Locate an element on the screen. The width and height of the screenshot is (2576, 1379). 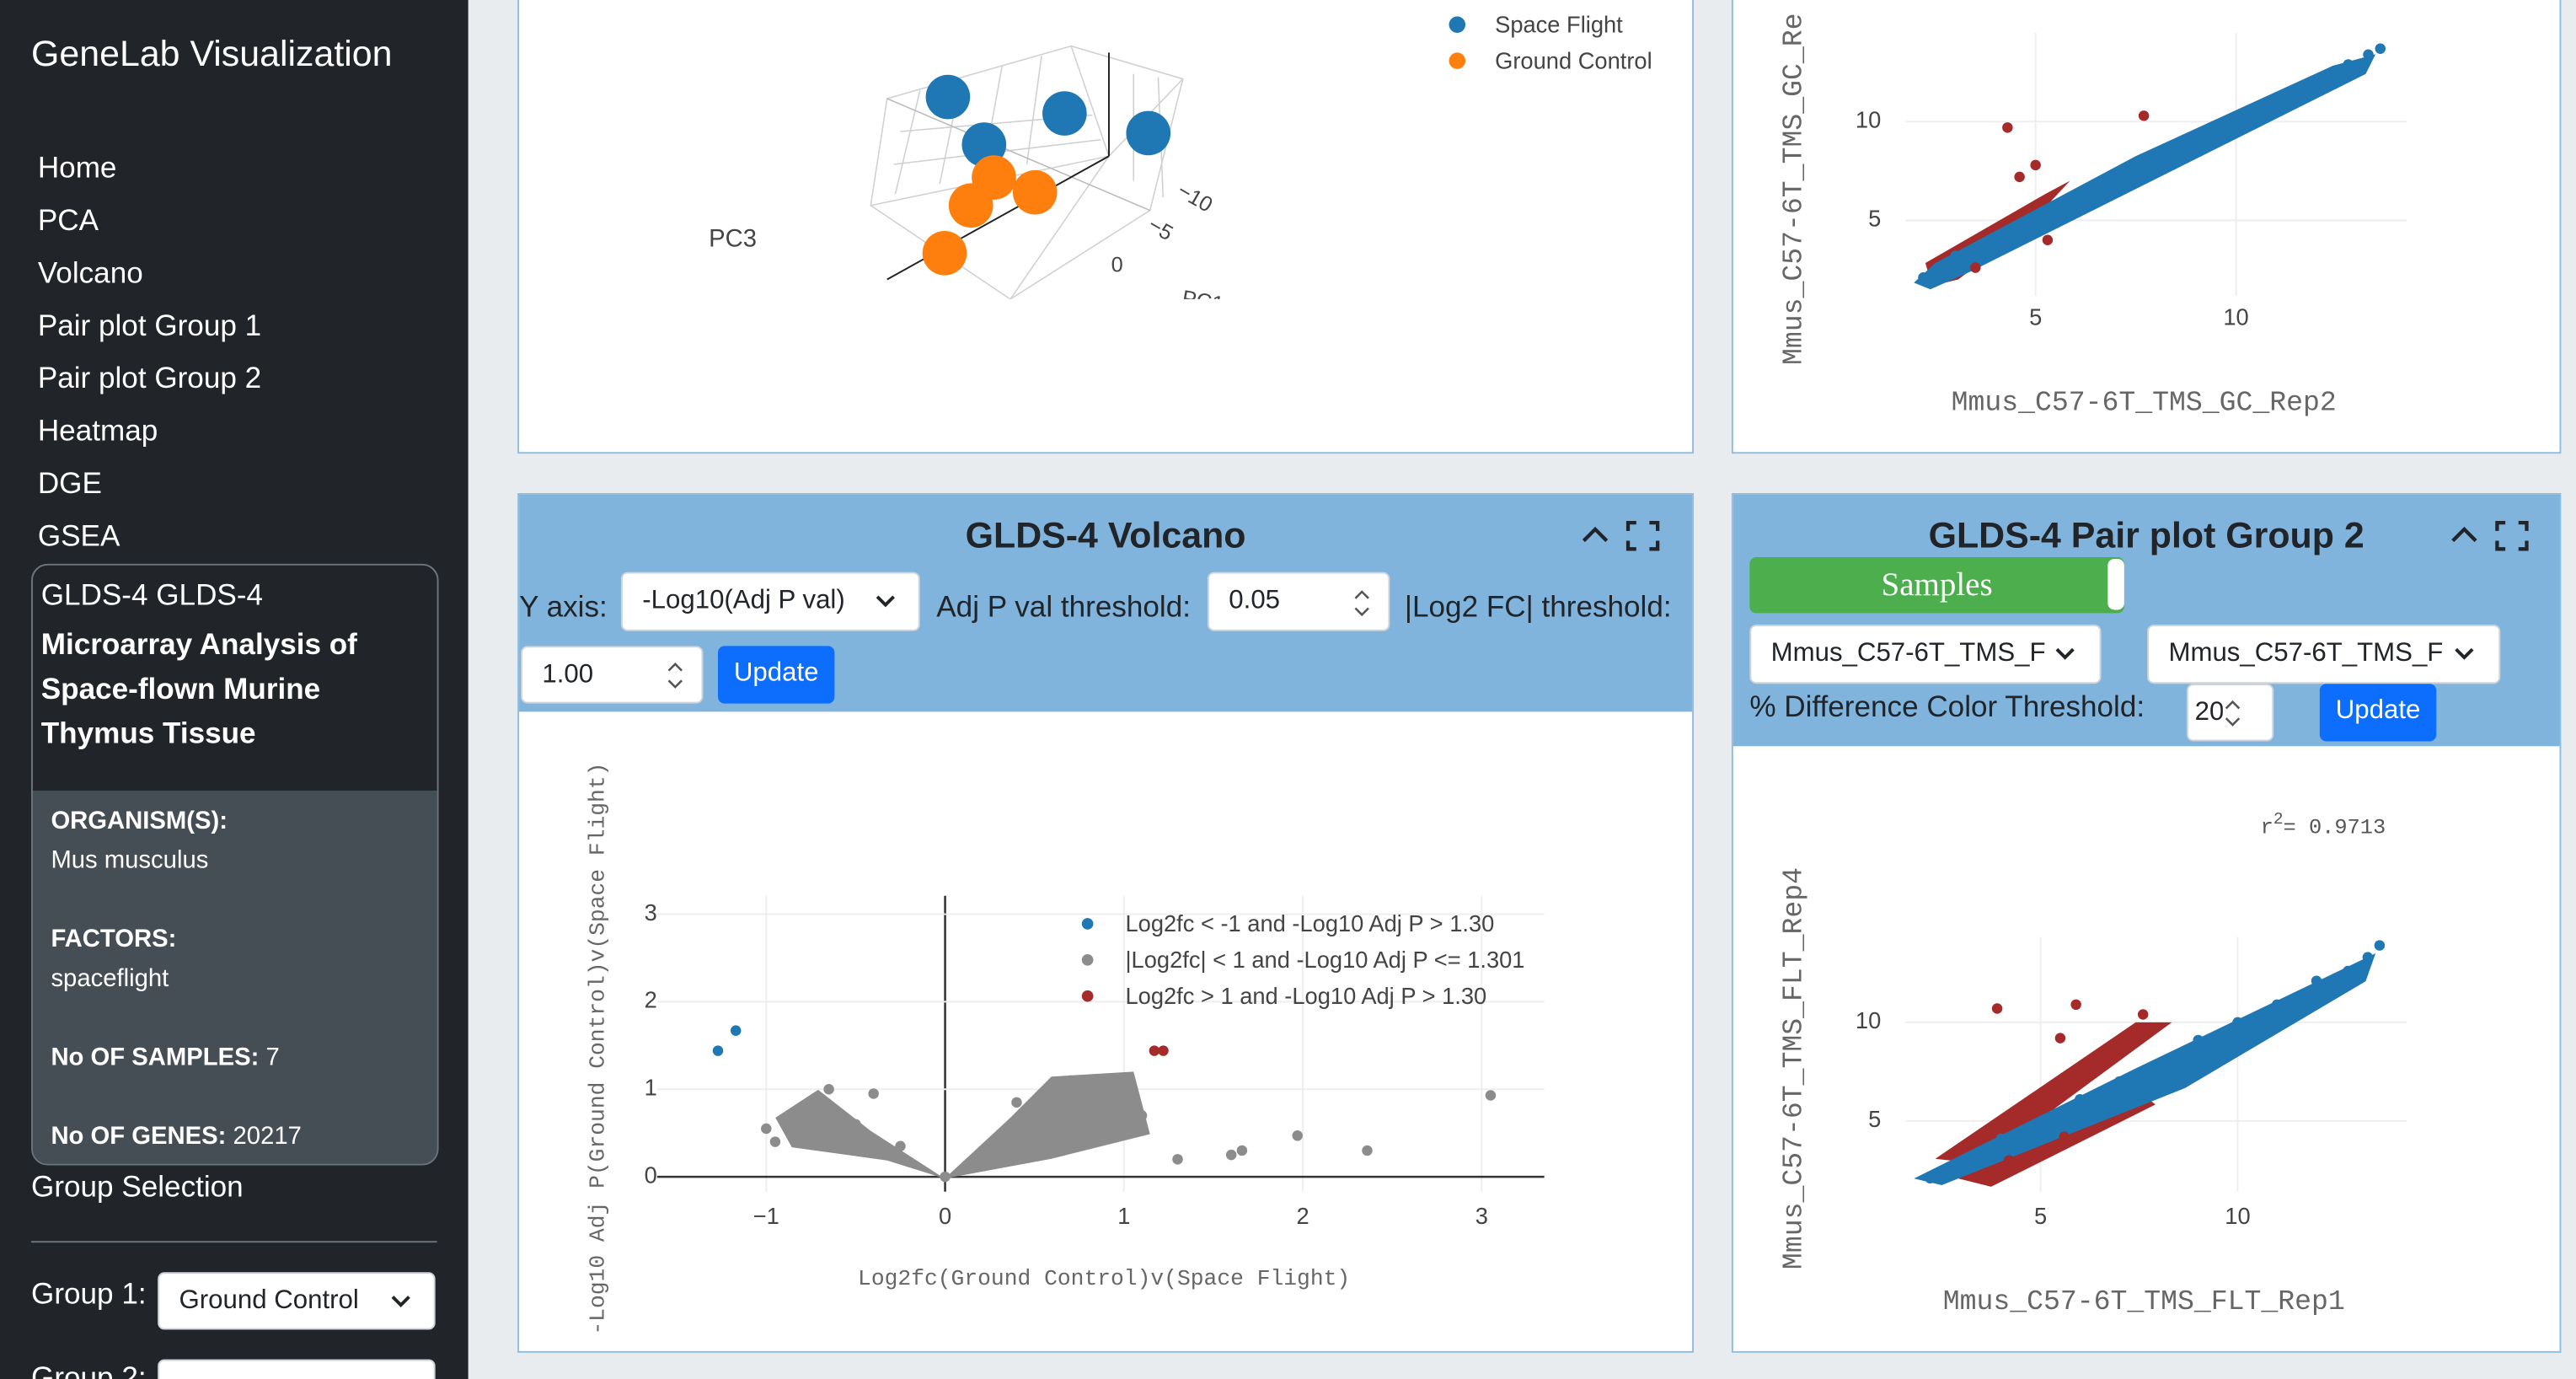
threshold-value: 20 is located at coordinates (2209, 713).